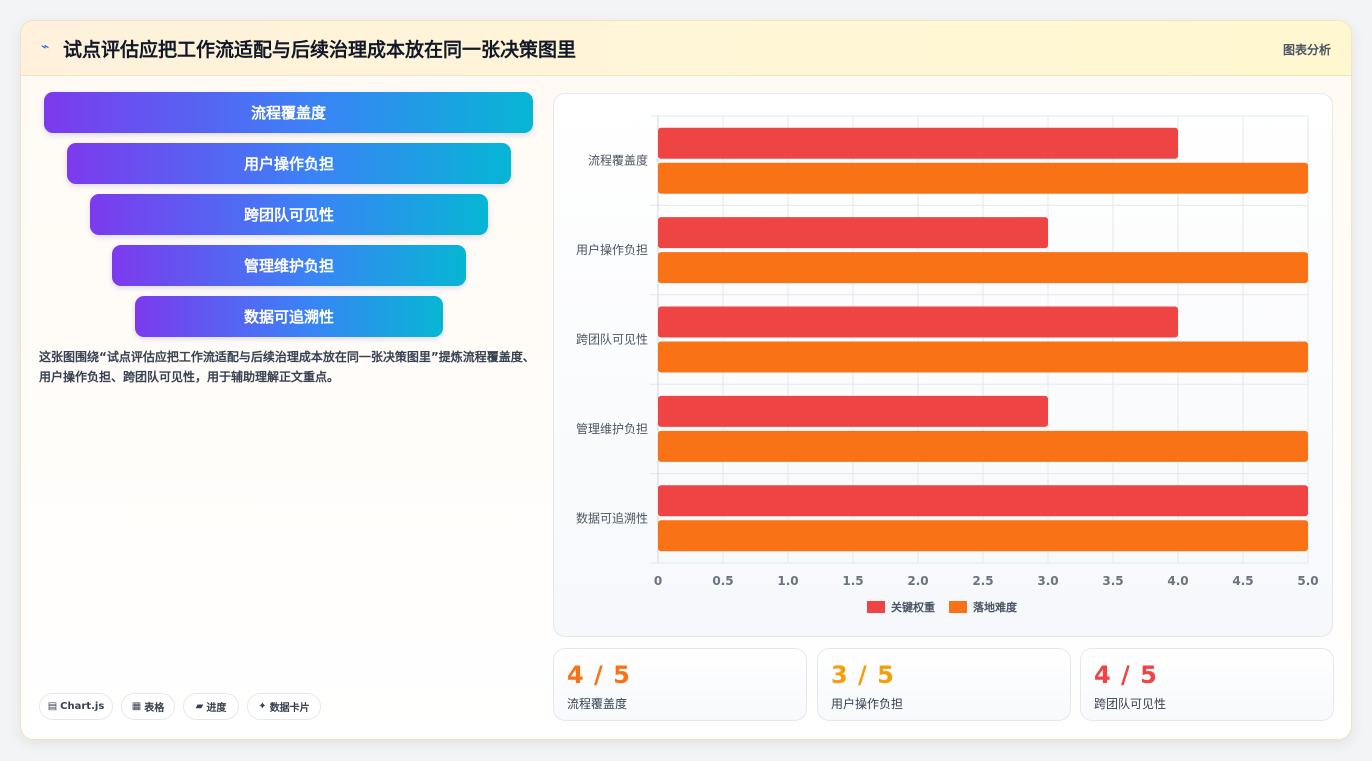 Image resolution: width=1372 pixels, height=761 pixels. What do you see at coordinates (852, 581) in the screenshot?
I see `x-tick-label: 1.5` at bounding box center [852, 581].